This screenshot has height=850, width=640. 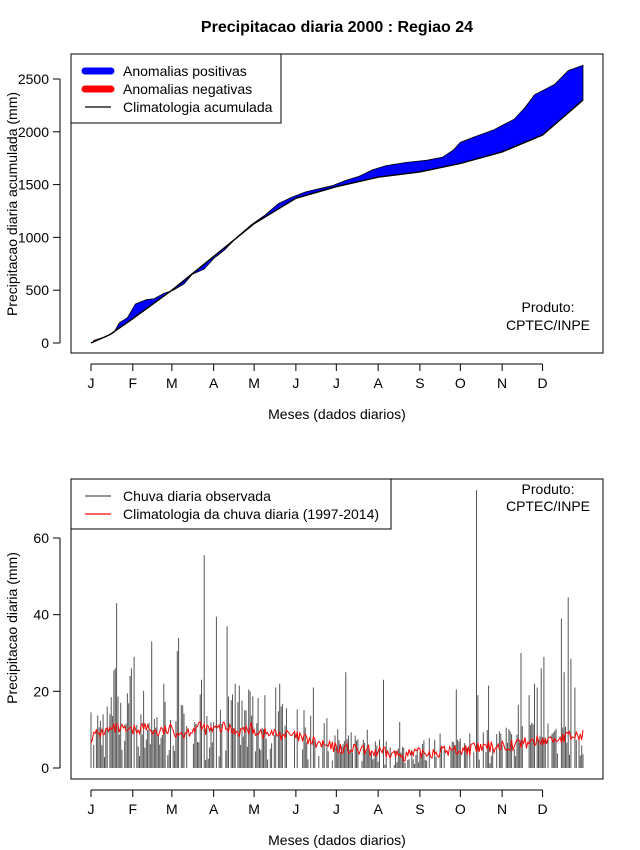 I want to click on daily-product-source: CPTEC/INPE, so click(x=548, y=506).